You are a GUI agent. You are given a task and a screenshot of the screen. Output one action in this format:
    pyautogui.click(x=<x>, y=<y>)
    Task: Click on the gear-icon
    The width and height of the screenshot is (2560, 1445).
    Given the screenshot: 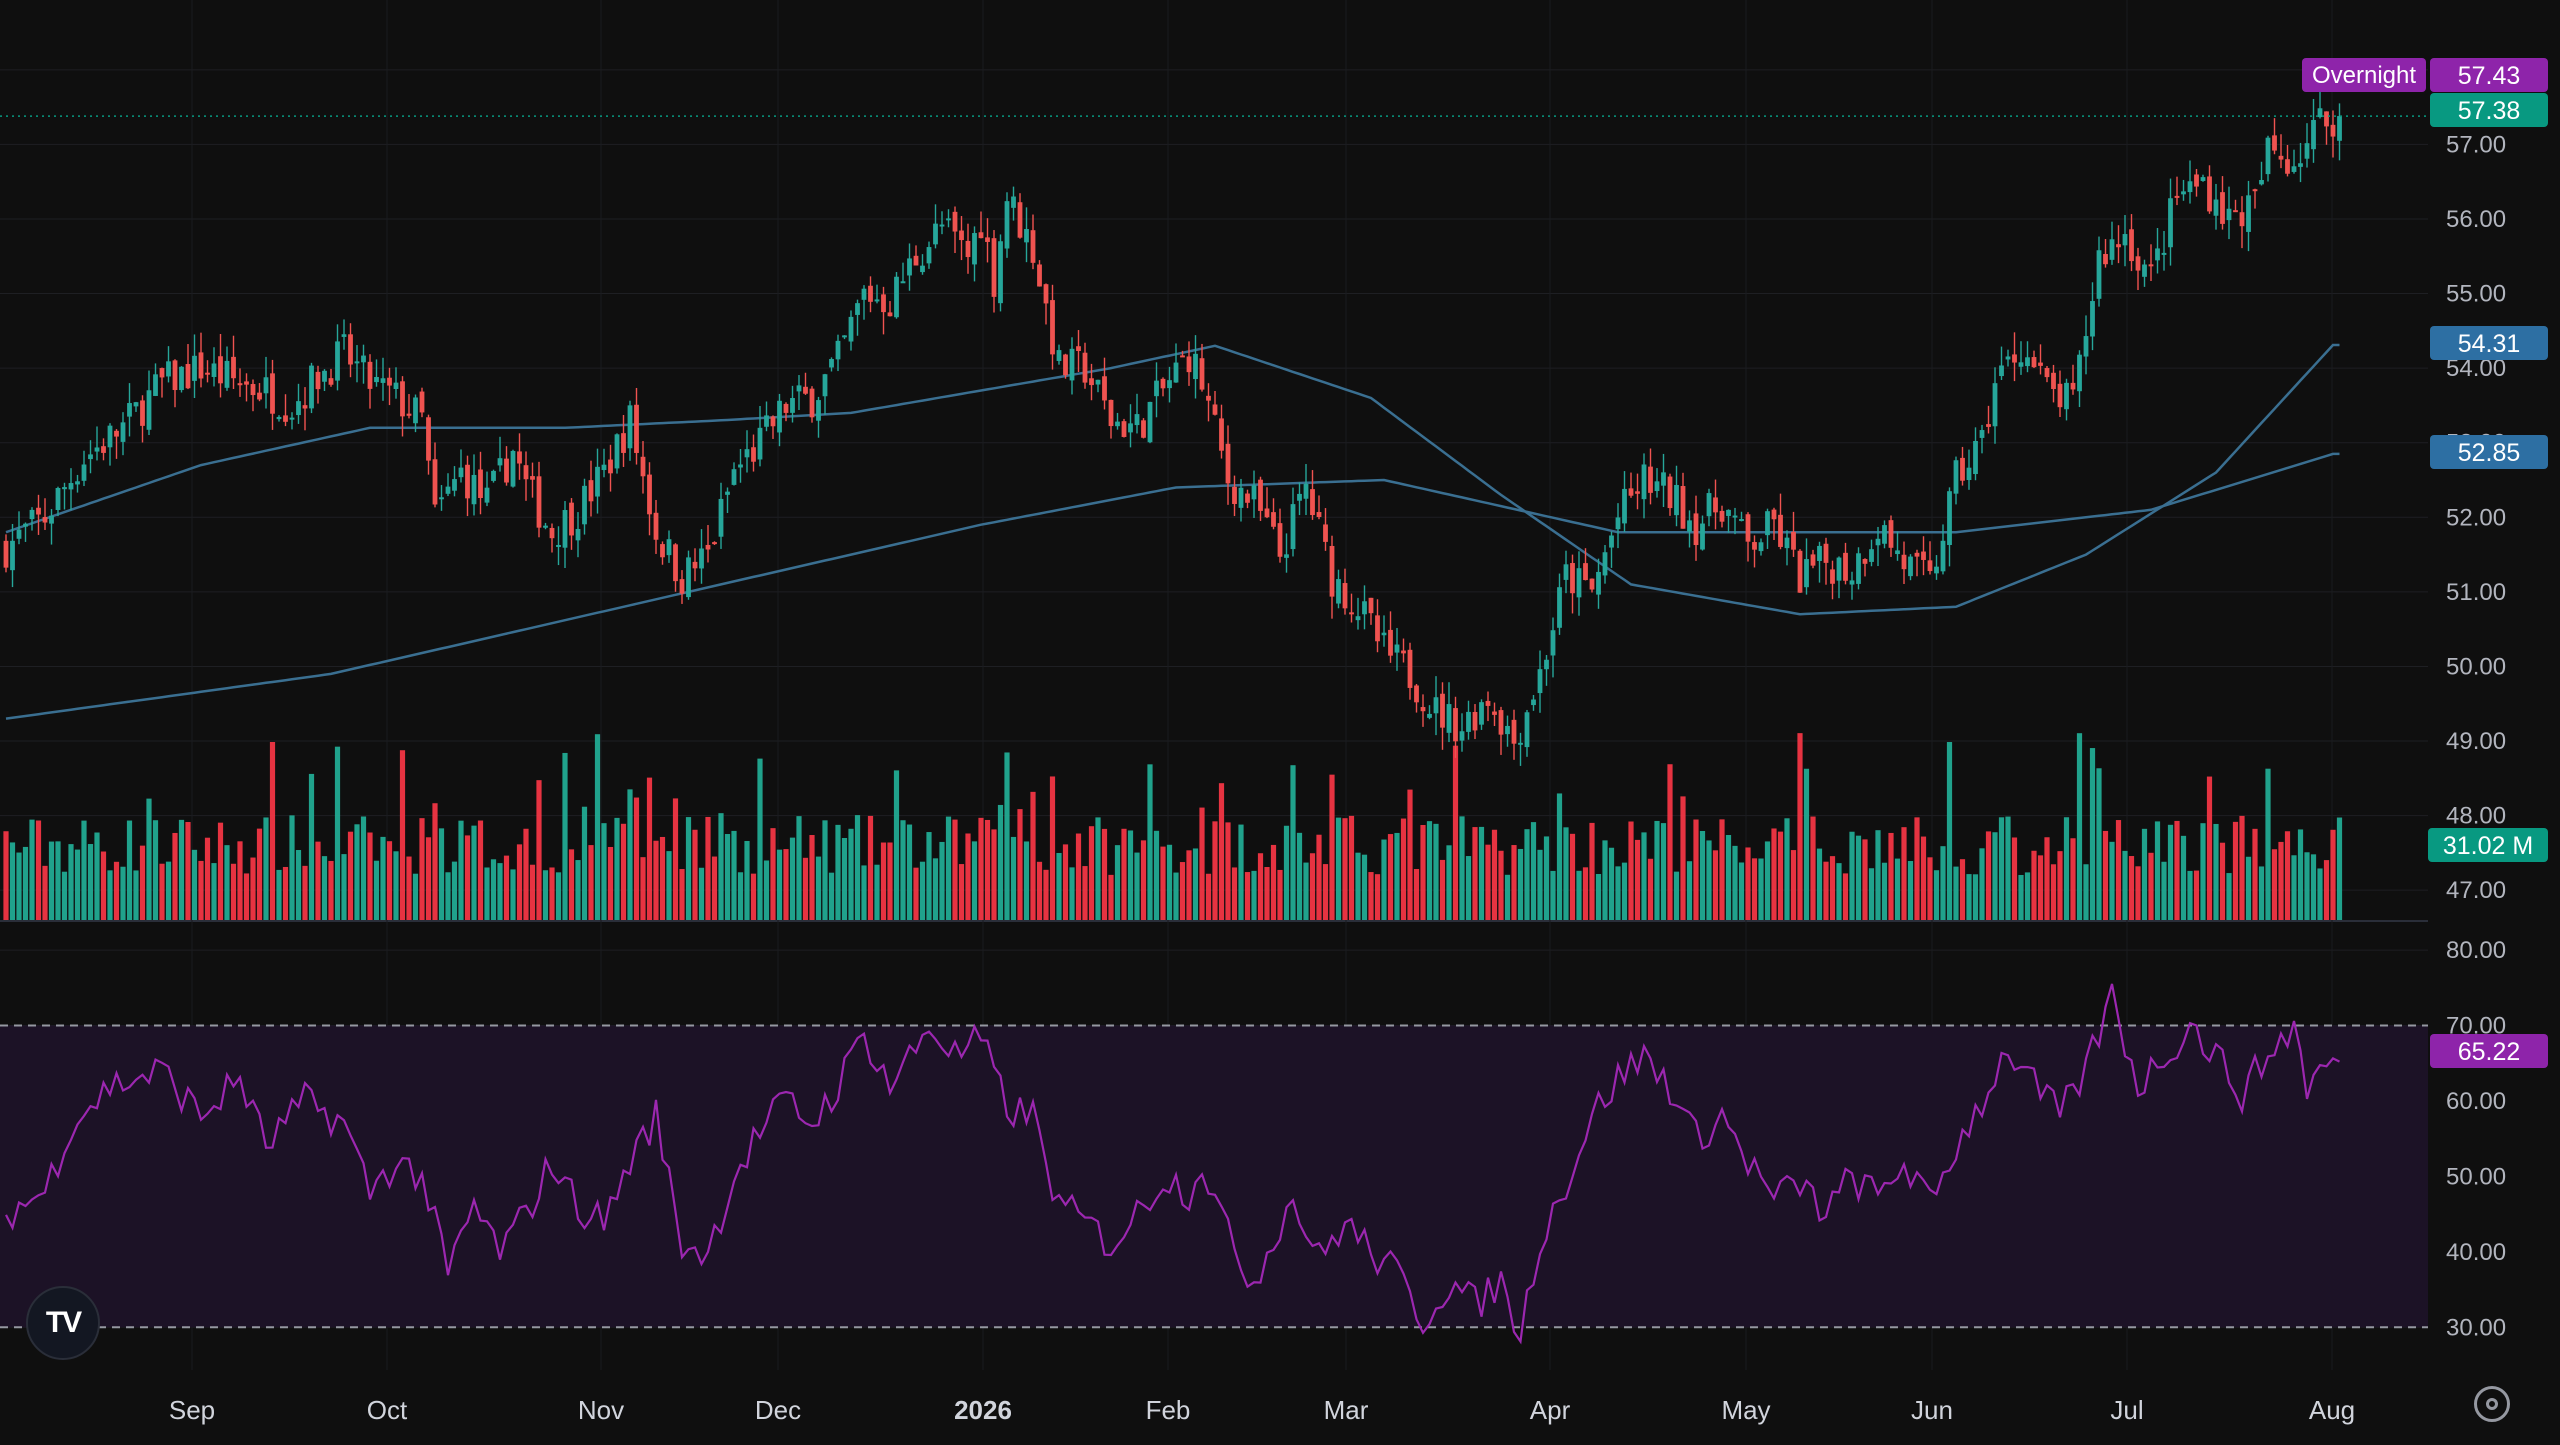 What is the action you would take?
    pyautogui.click(x=2492, y=1404)
    